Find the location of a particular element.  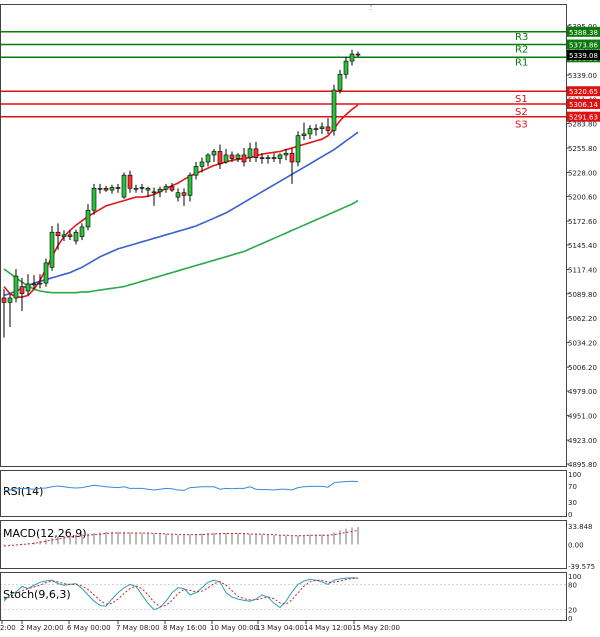

x-tick-label: 6 May 00:00 is located at coordinates (89, 628).